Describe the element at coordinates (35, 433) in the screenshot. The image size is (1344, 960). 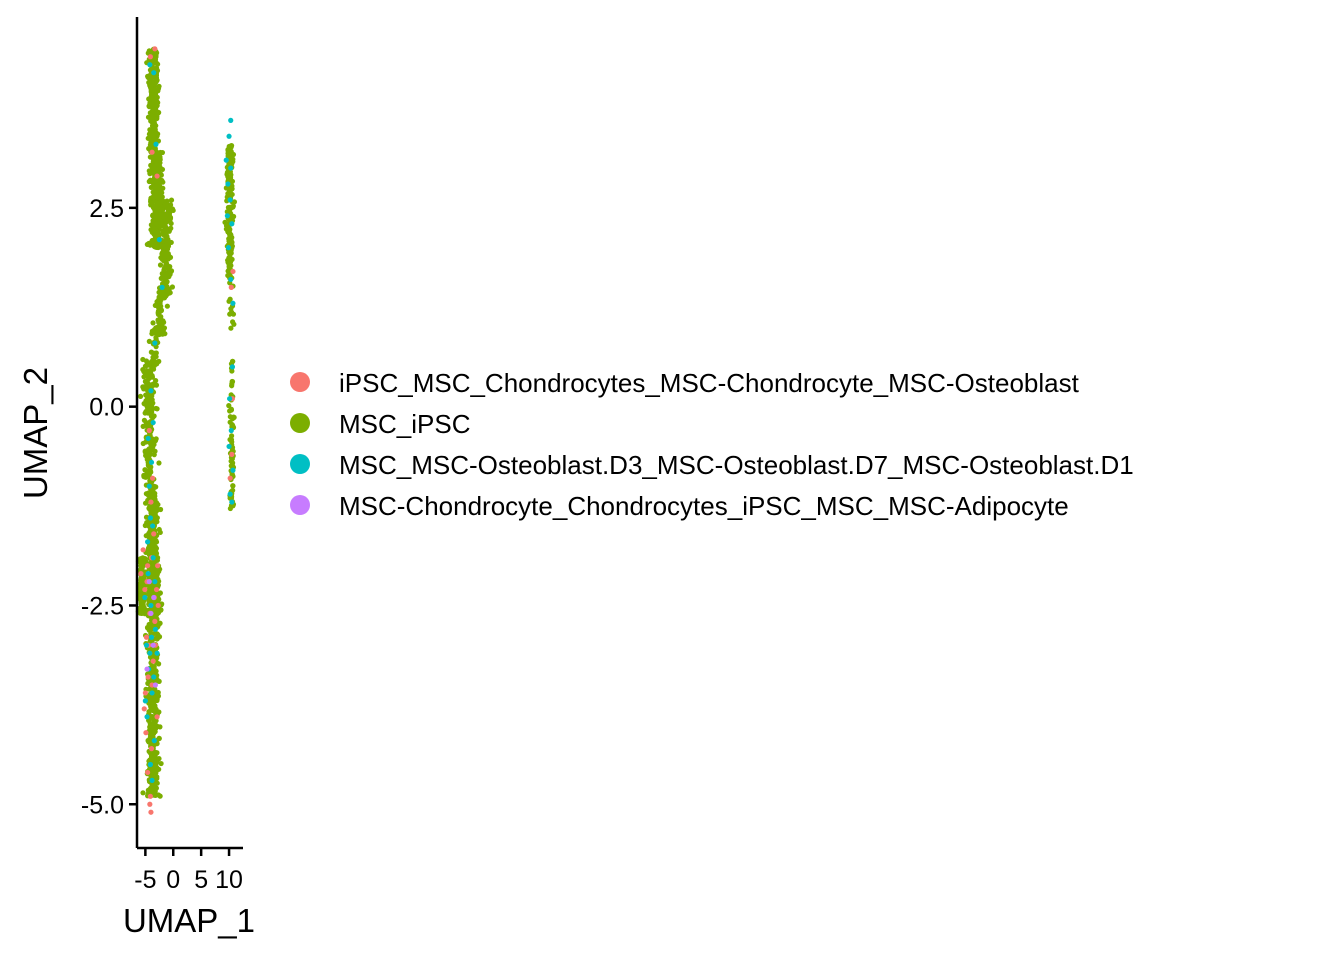
I see `y-axis-title: UMAP_2` at that location.